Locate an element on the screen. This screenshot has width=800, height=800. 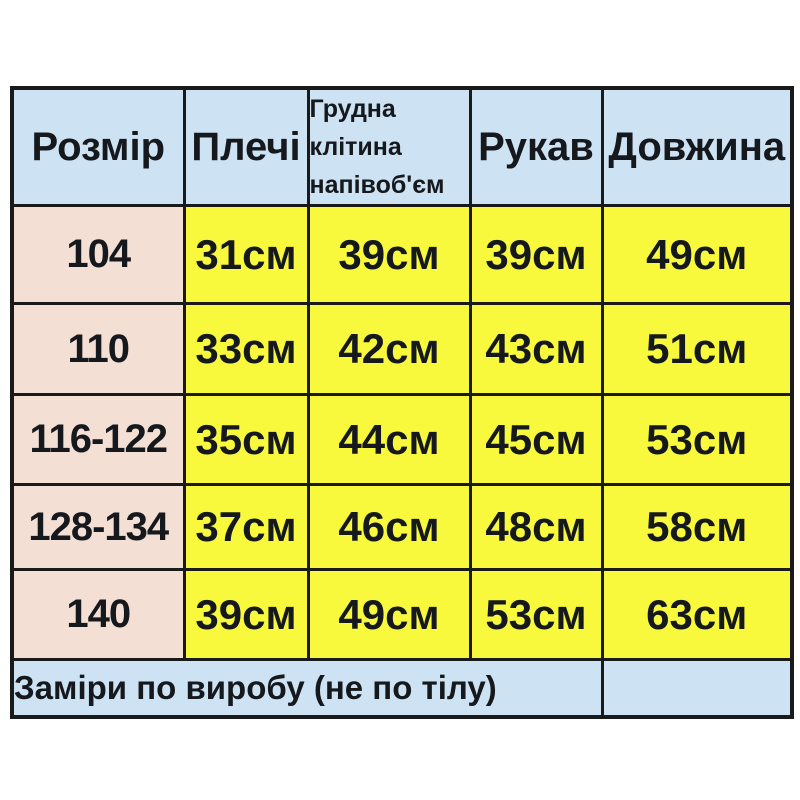
chest-value: 39см is located at coordinates (389, 254).